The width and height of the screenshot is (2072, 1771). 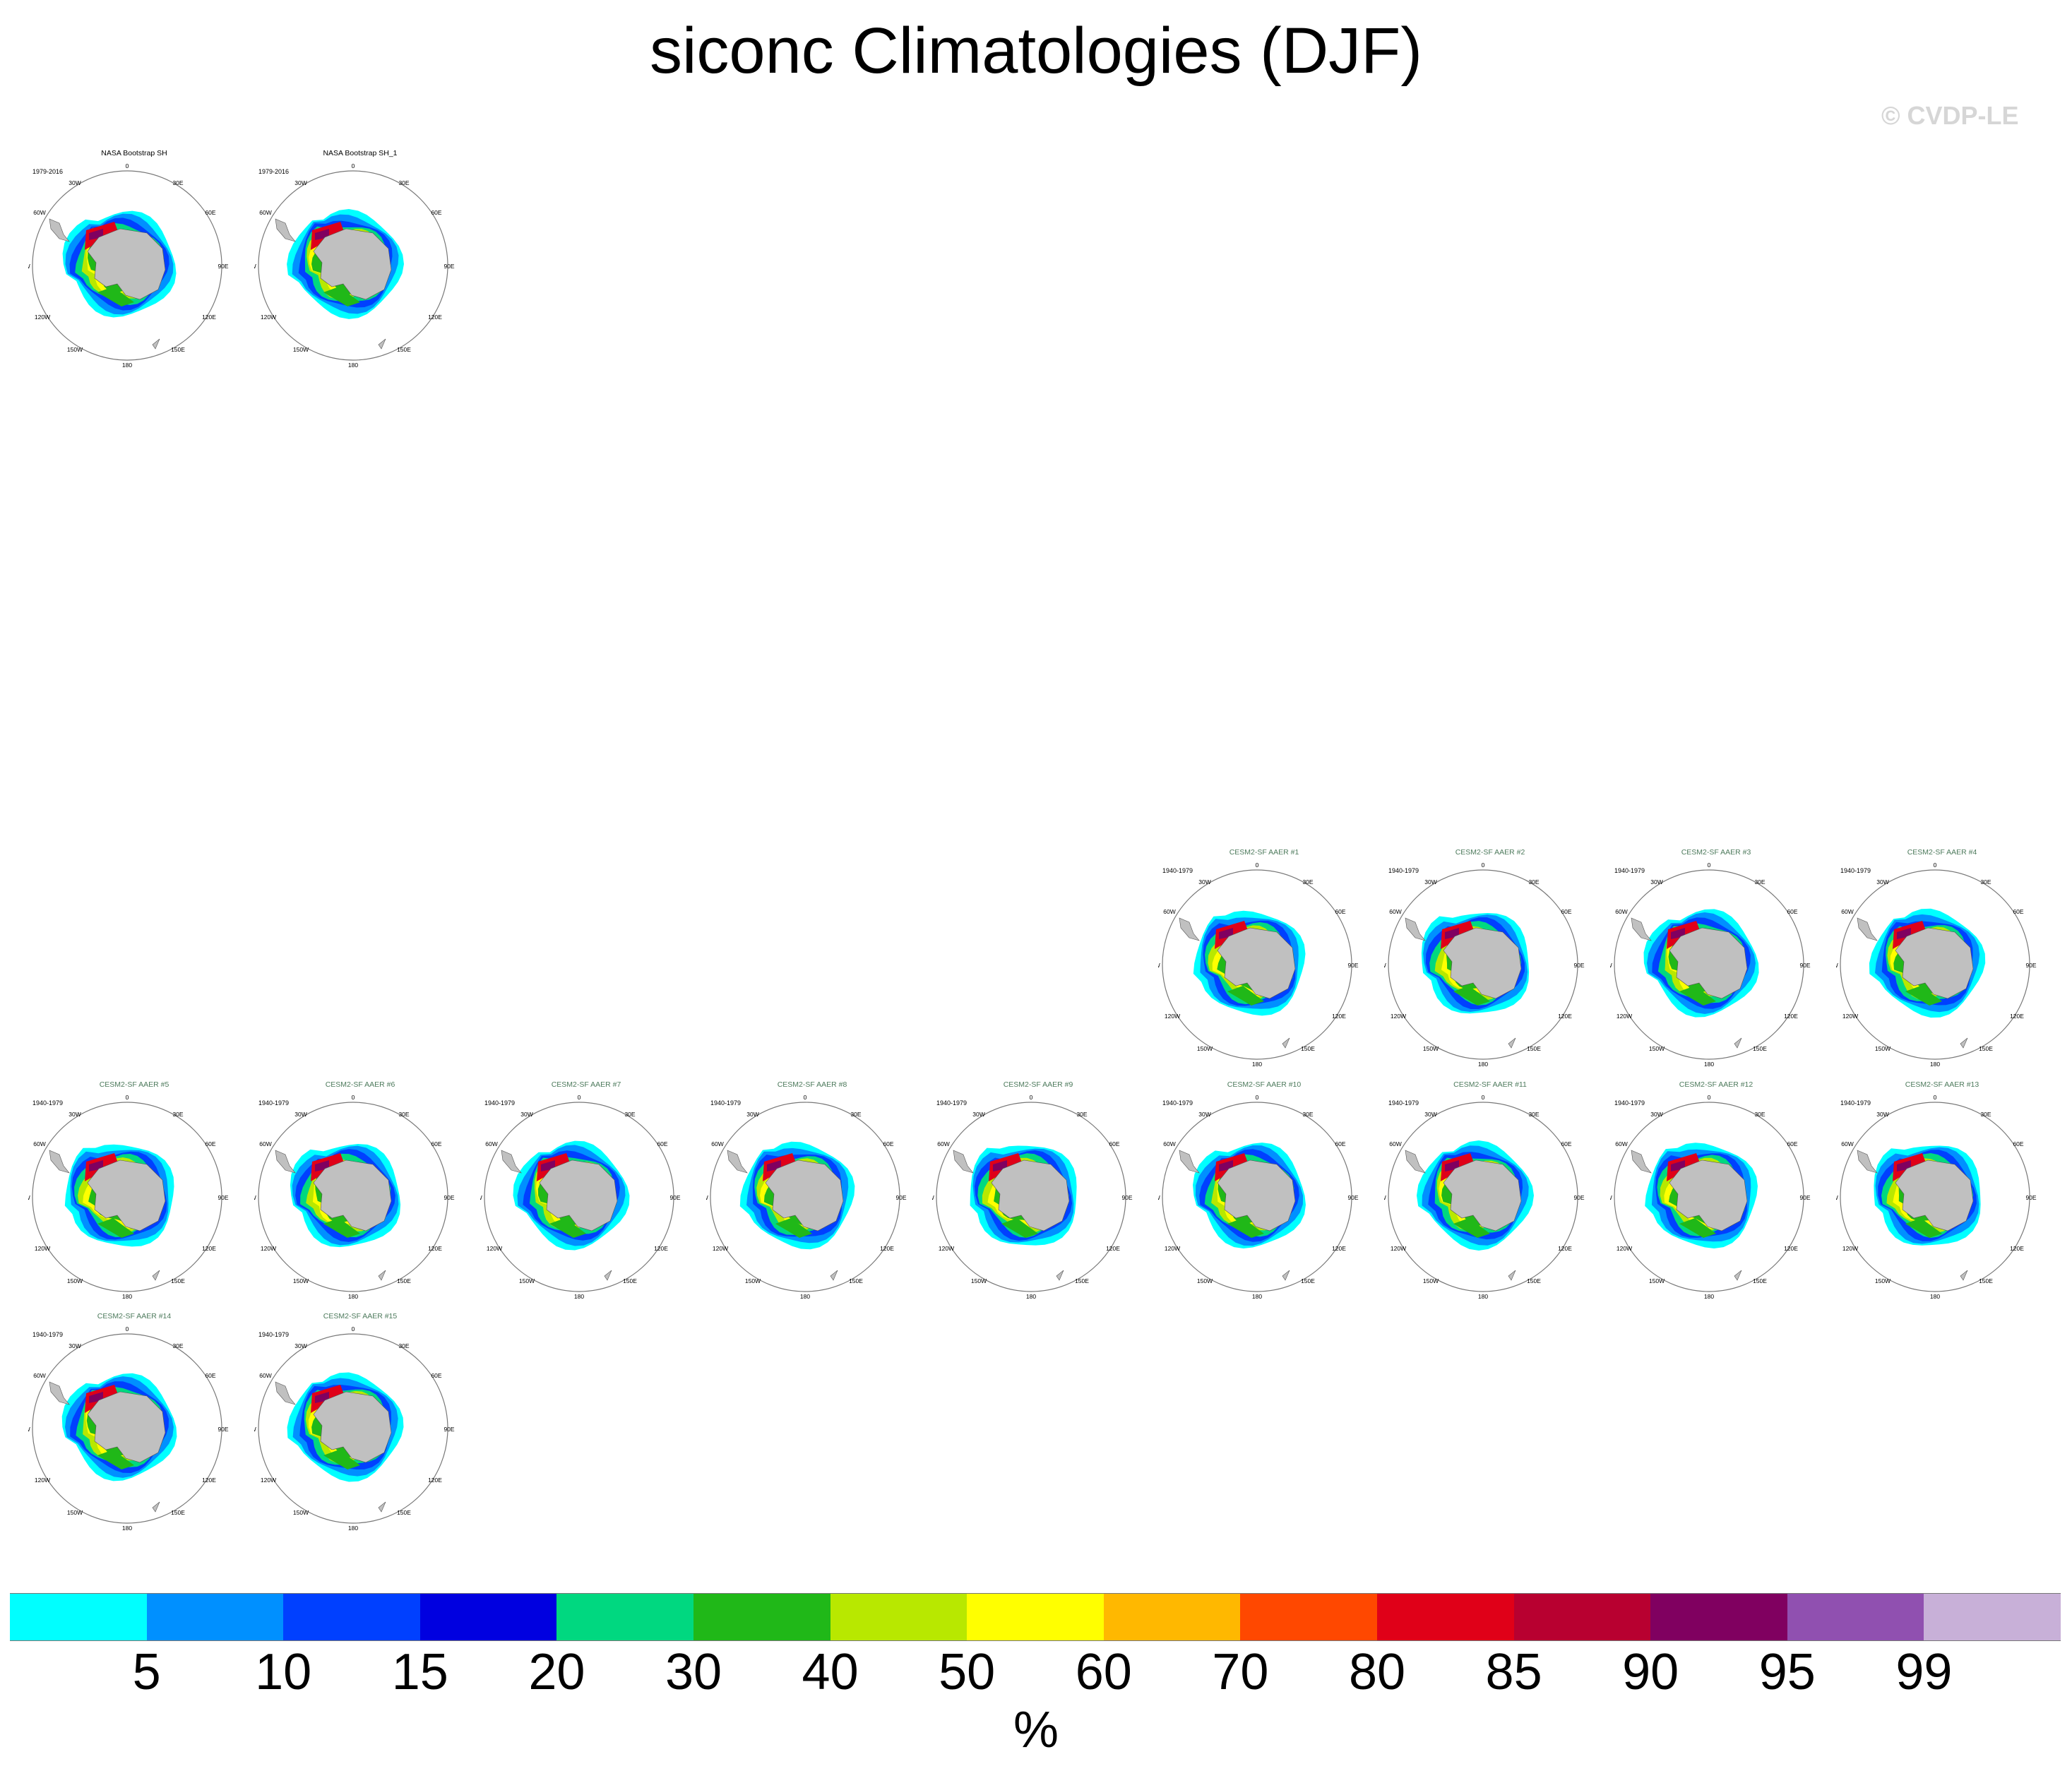 I want to click on colorbar-tick-label: 99, so click(x=1924, y=1672).